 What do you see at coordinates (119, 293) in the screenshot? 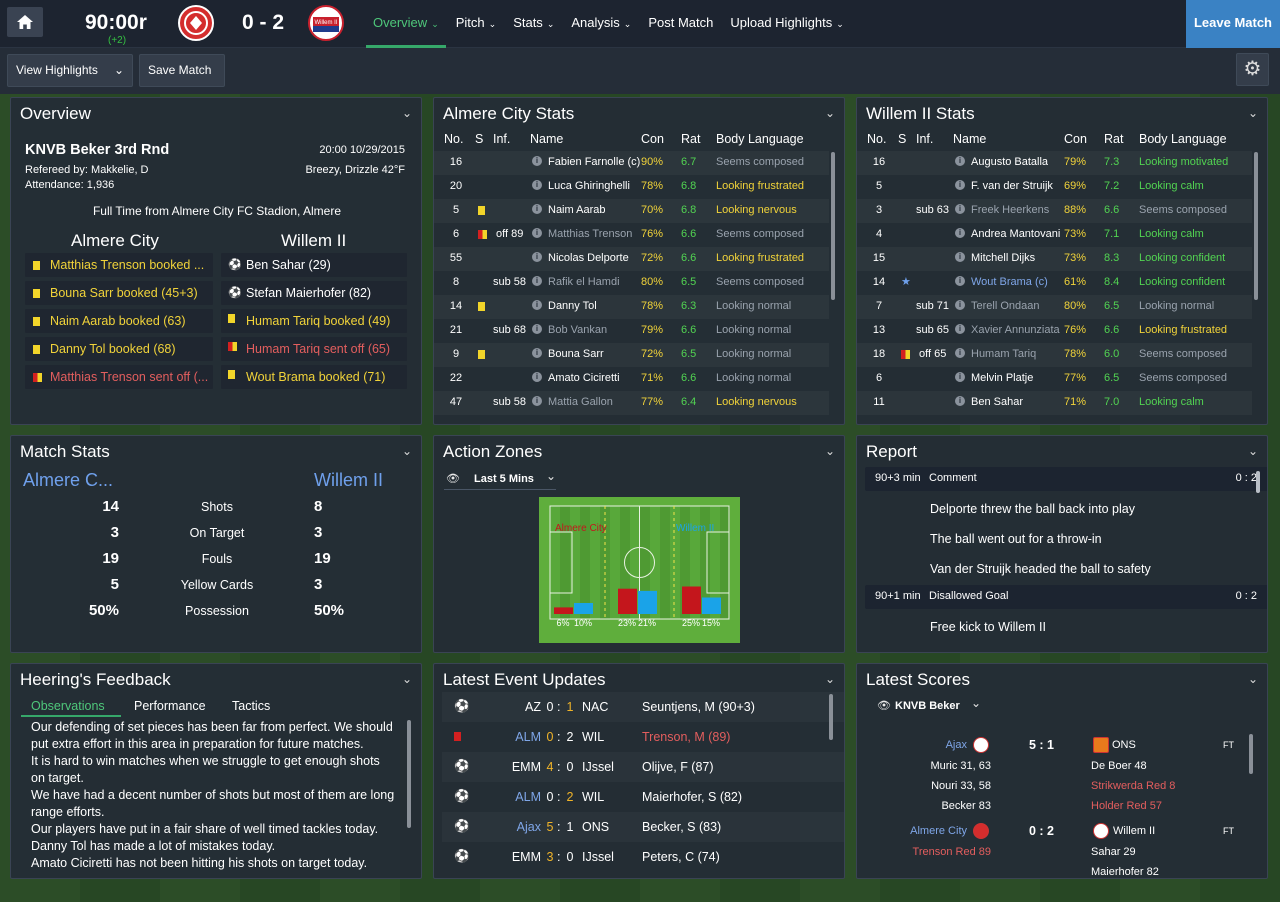
I see `home-event-row: Bouna Sarr booked (45+3)` at bounding box center [119, 293].